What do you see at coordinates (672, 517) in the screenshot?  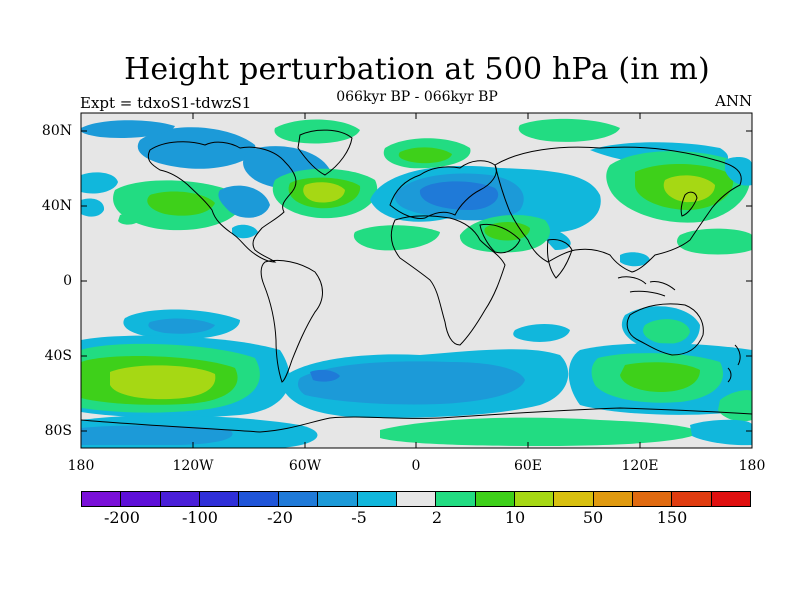 I see `colorbar-label: 150` at bounding box center [672, 517].